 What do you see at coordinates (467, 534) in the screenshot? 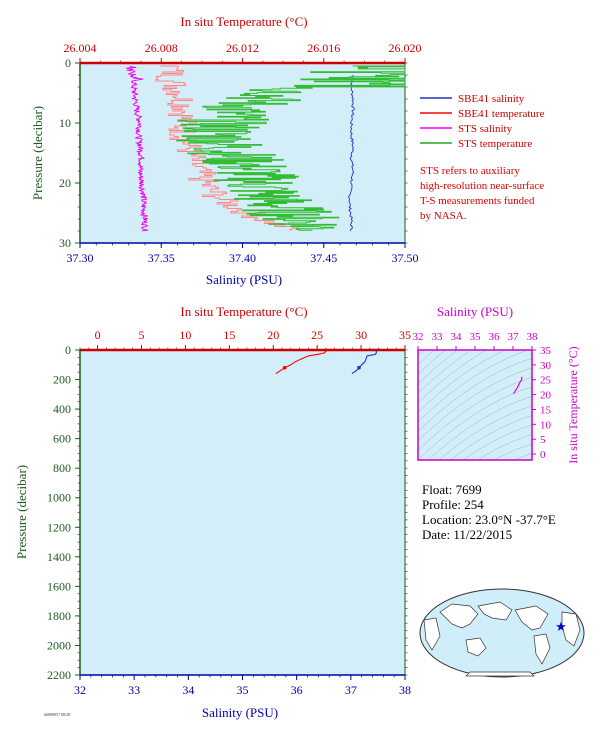
I see `date: Date: 11/22/2015` at bounding box center [467, 534].